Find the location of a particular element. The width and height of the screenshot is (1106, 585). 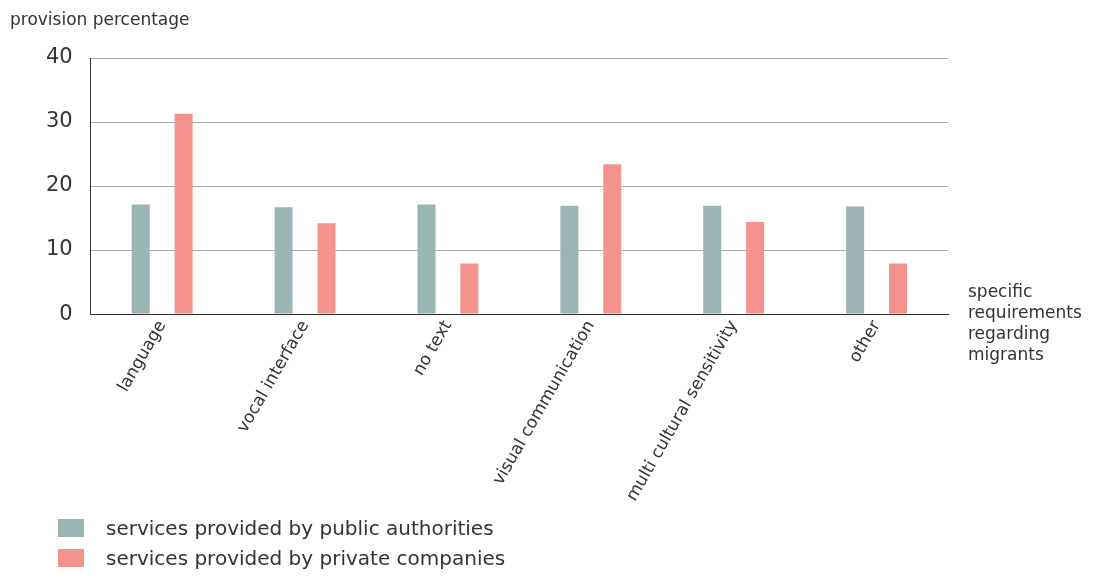

y-tick-label: 20 is located at coordinates (59, 184).